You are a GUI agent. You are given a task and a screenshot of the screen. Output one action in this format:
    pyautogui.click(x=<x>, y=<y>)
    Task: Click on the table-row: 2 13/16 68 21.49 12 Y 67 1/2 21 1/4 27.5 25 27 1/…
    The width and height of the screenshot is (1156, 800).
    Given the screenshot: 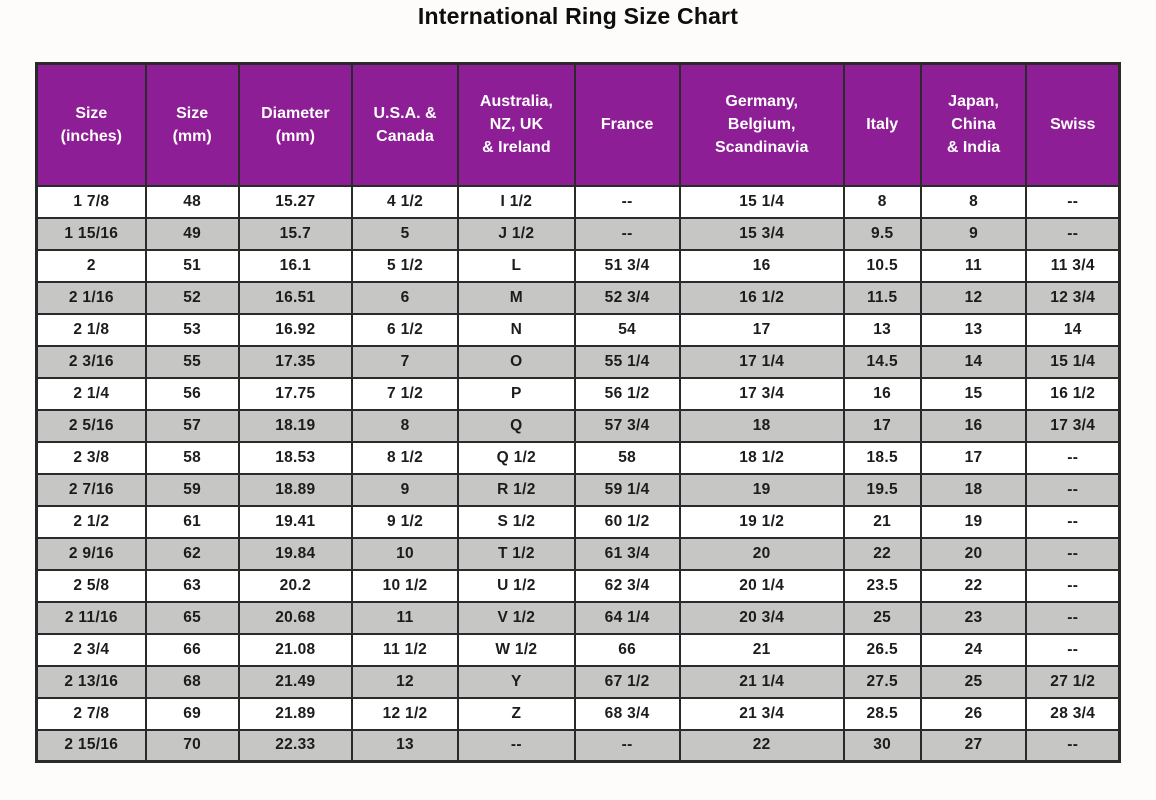 What is the action you would take?
    pyautogui.click(x=578, y=681)
    